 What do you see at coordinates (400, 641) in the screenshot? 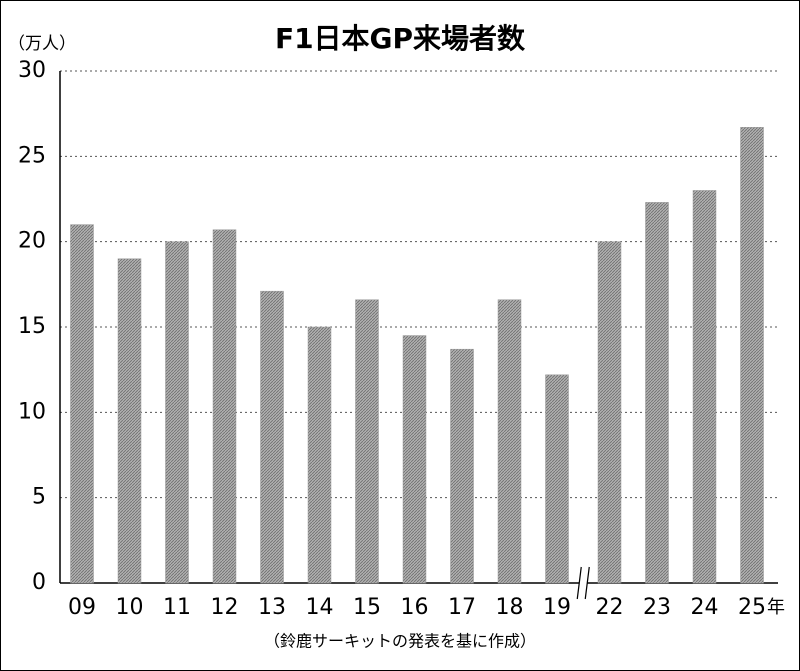
I see `source-note: （鈴鹿サーキットの発表を基に作成）` at bounding box center [400, 641].